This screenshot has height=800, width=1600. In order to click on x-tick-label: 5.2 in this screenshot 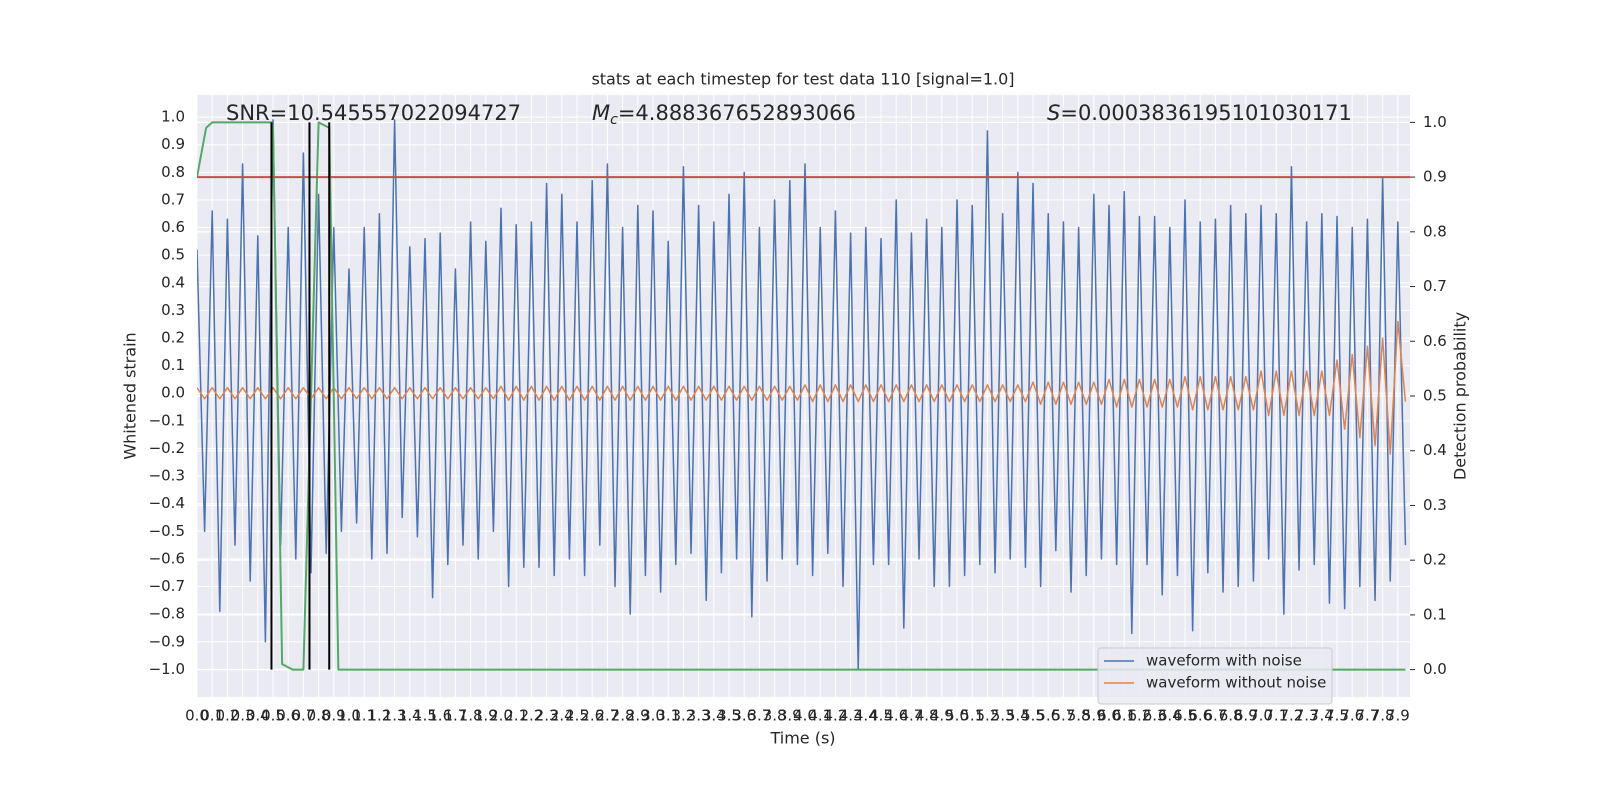, I will do `click(987, 716)`.